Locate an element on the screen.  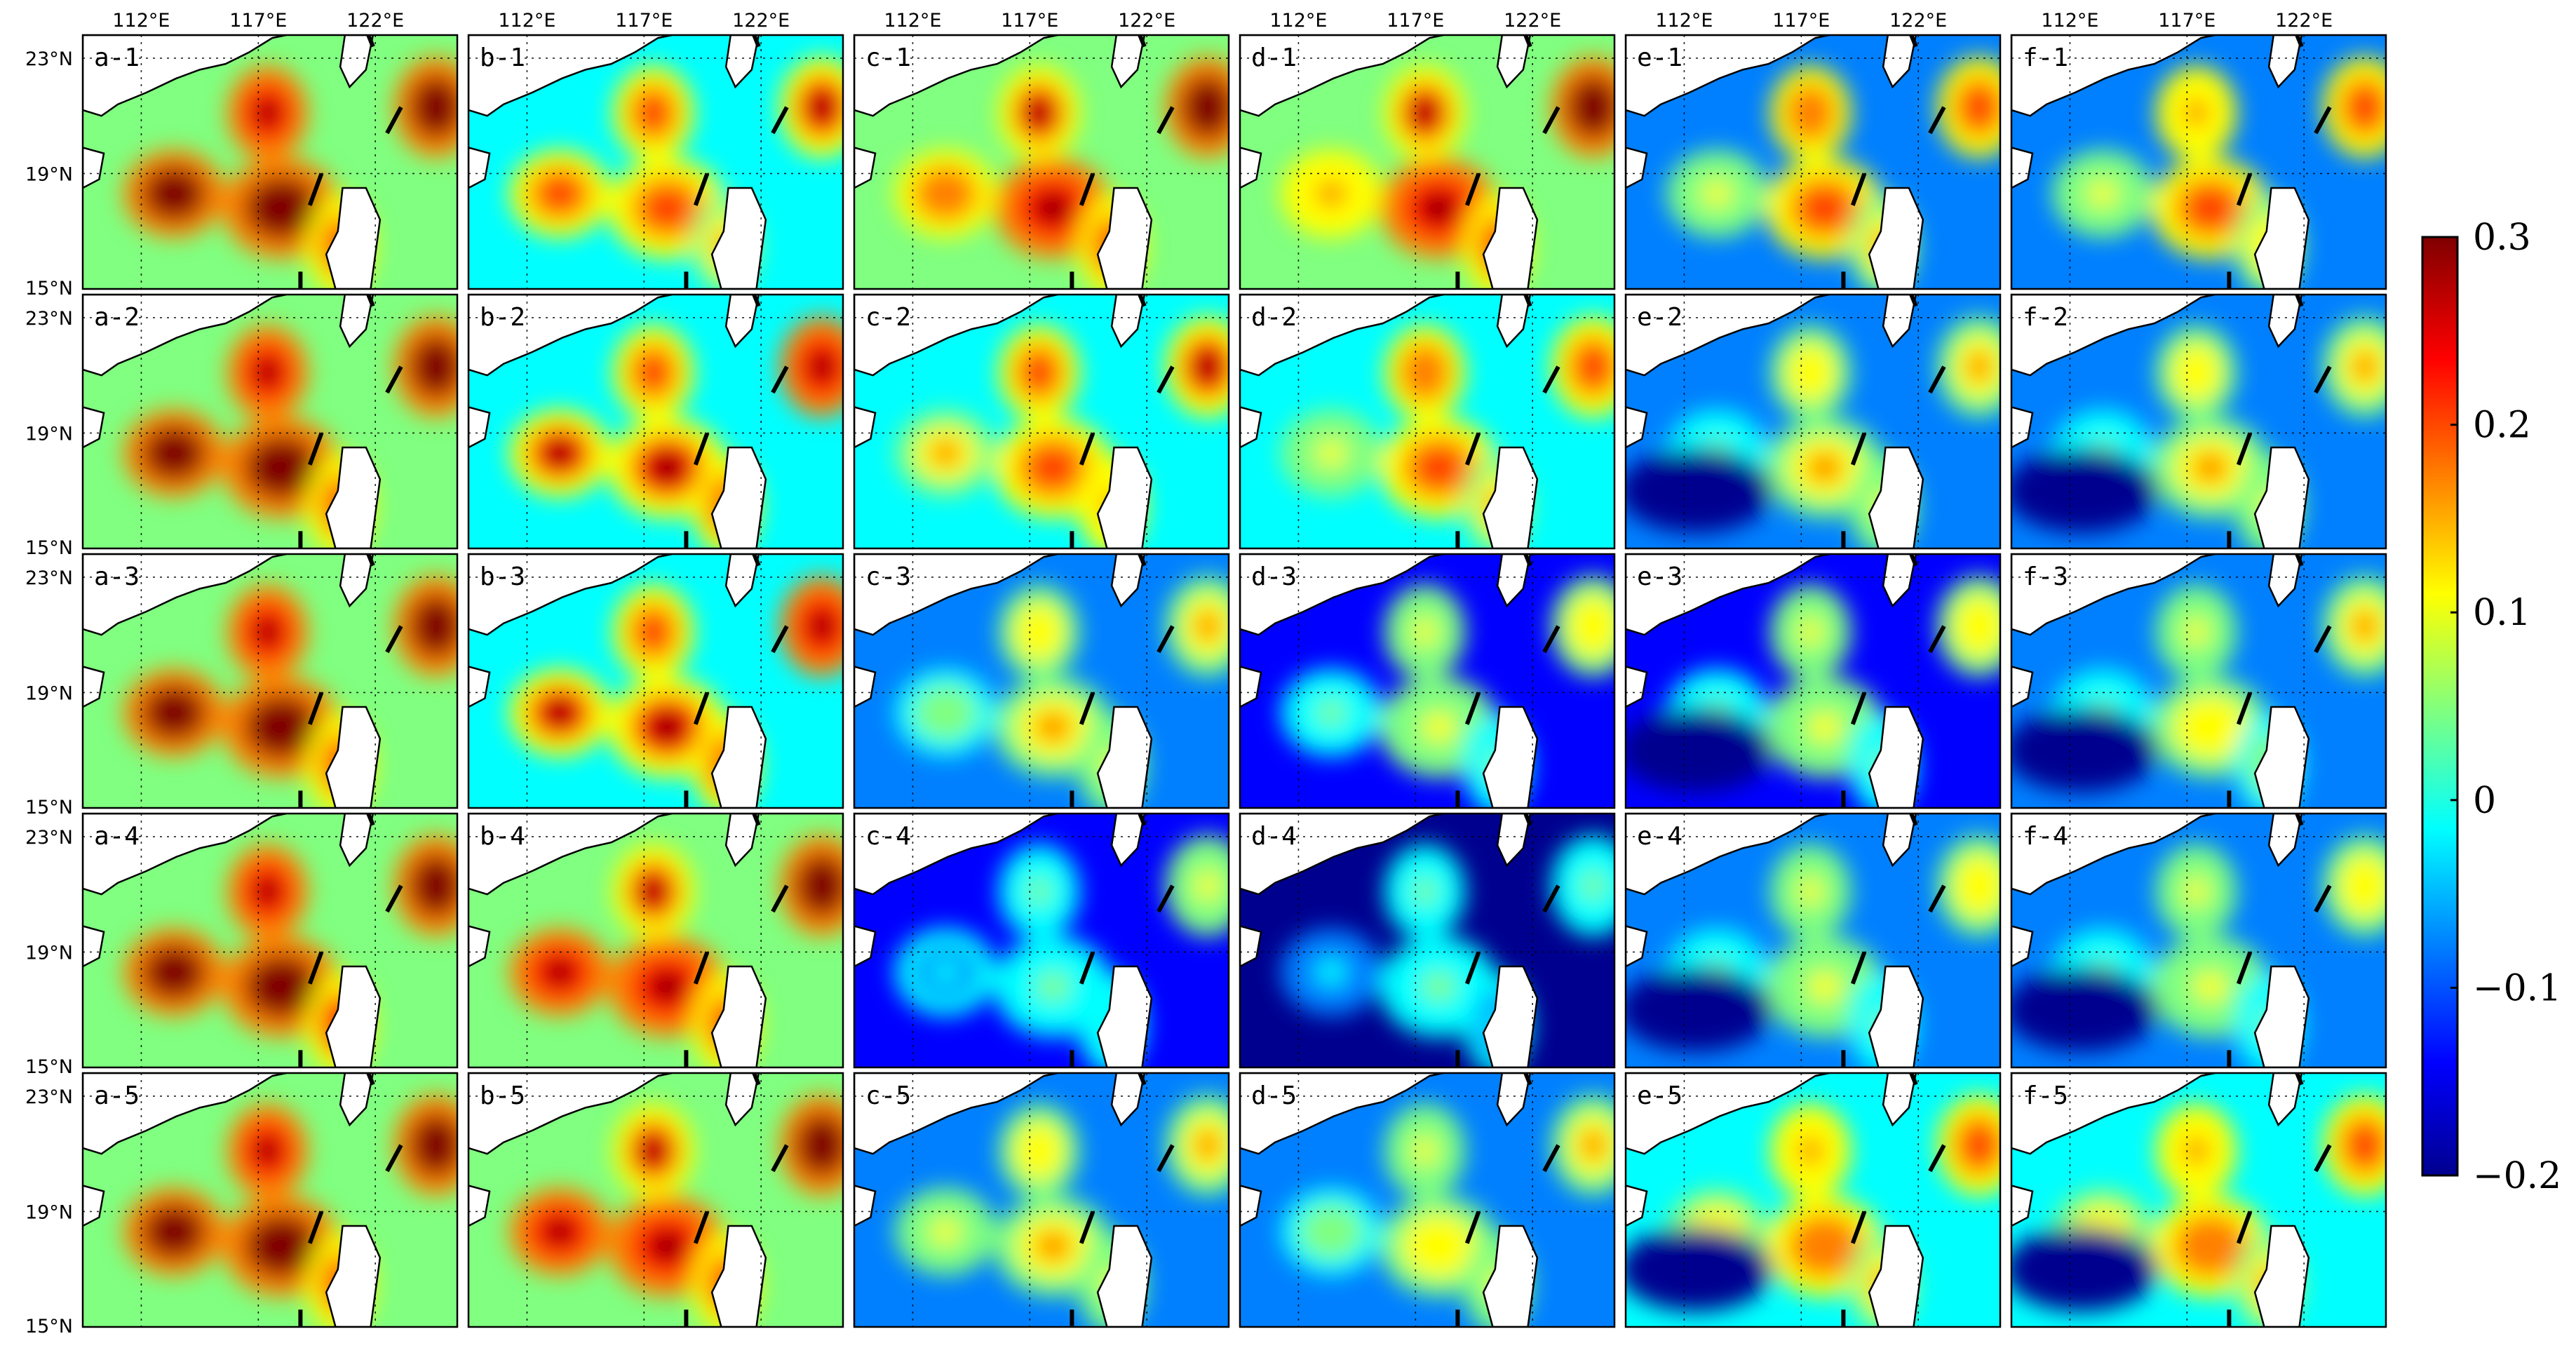
panel-label: f-5 is located at coordinates (2045, 1095).